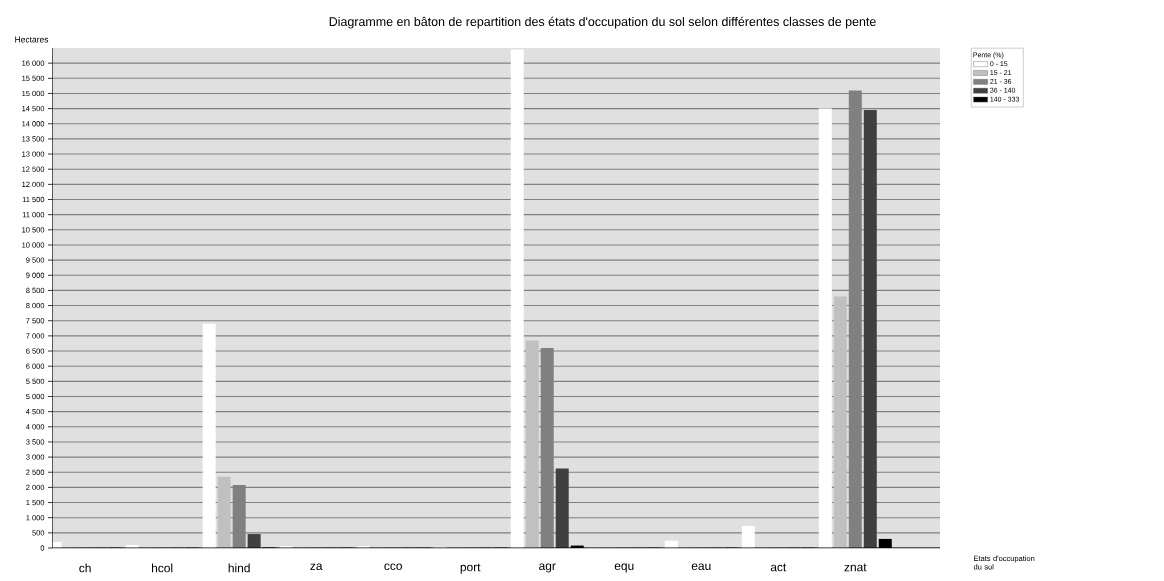 The height and width of the screenshot is (581, 1164). I want to click on x-tick-label: znat, so click(855, 567).